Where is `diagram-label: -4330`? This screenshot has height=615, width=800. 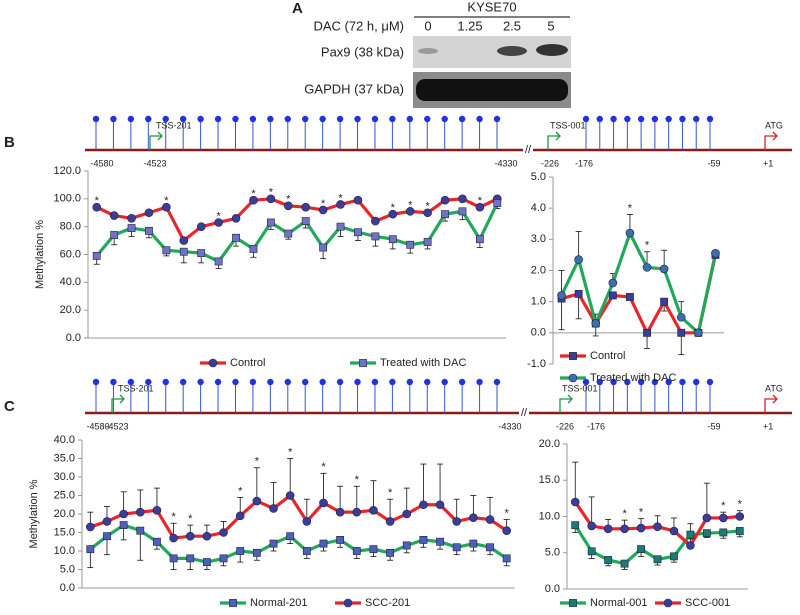 diagram-label: -4330 is located at coordinates (509, 426).